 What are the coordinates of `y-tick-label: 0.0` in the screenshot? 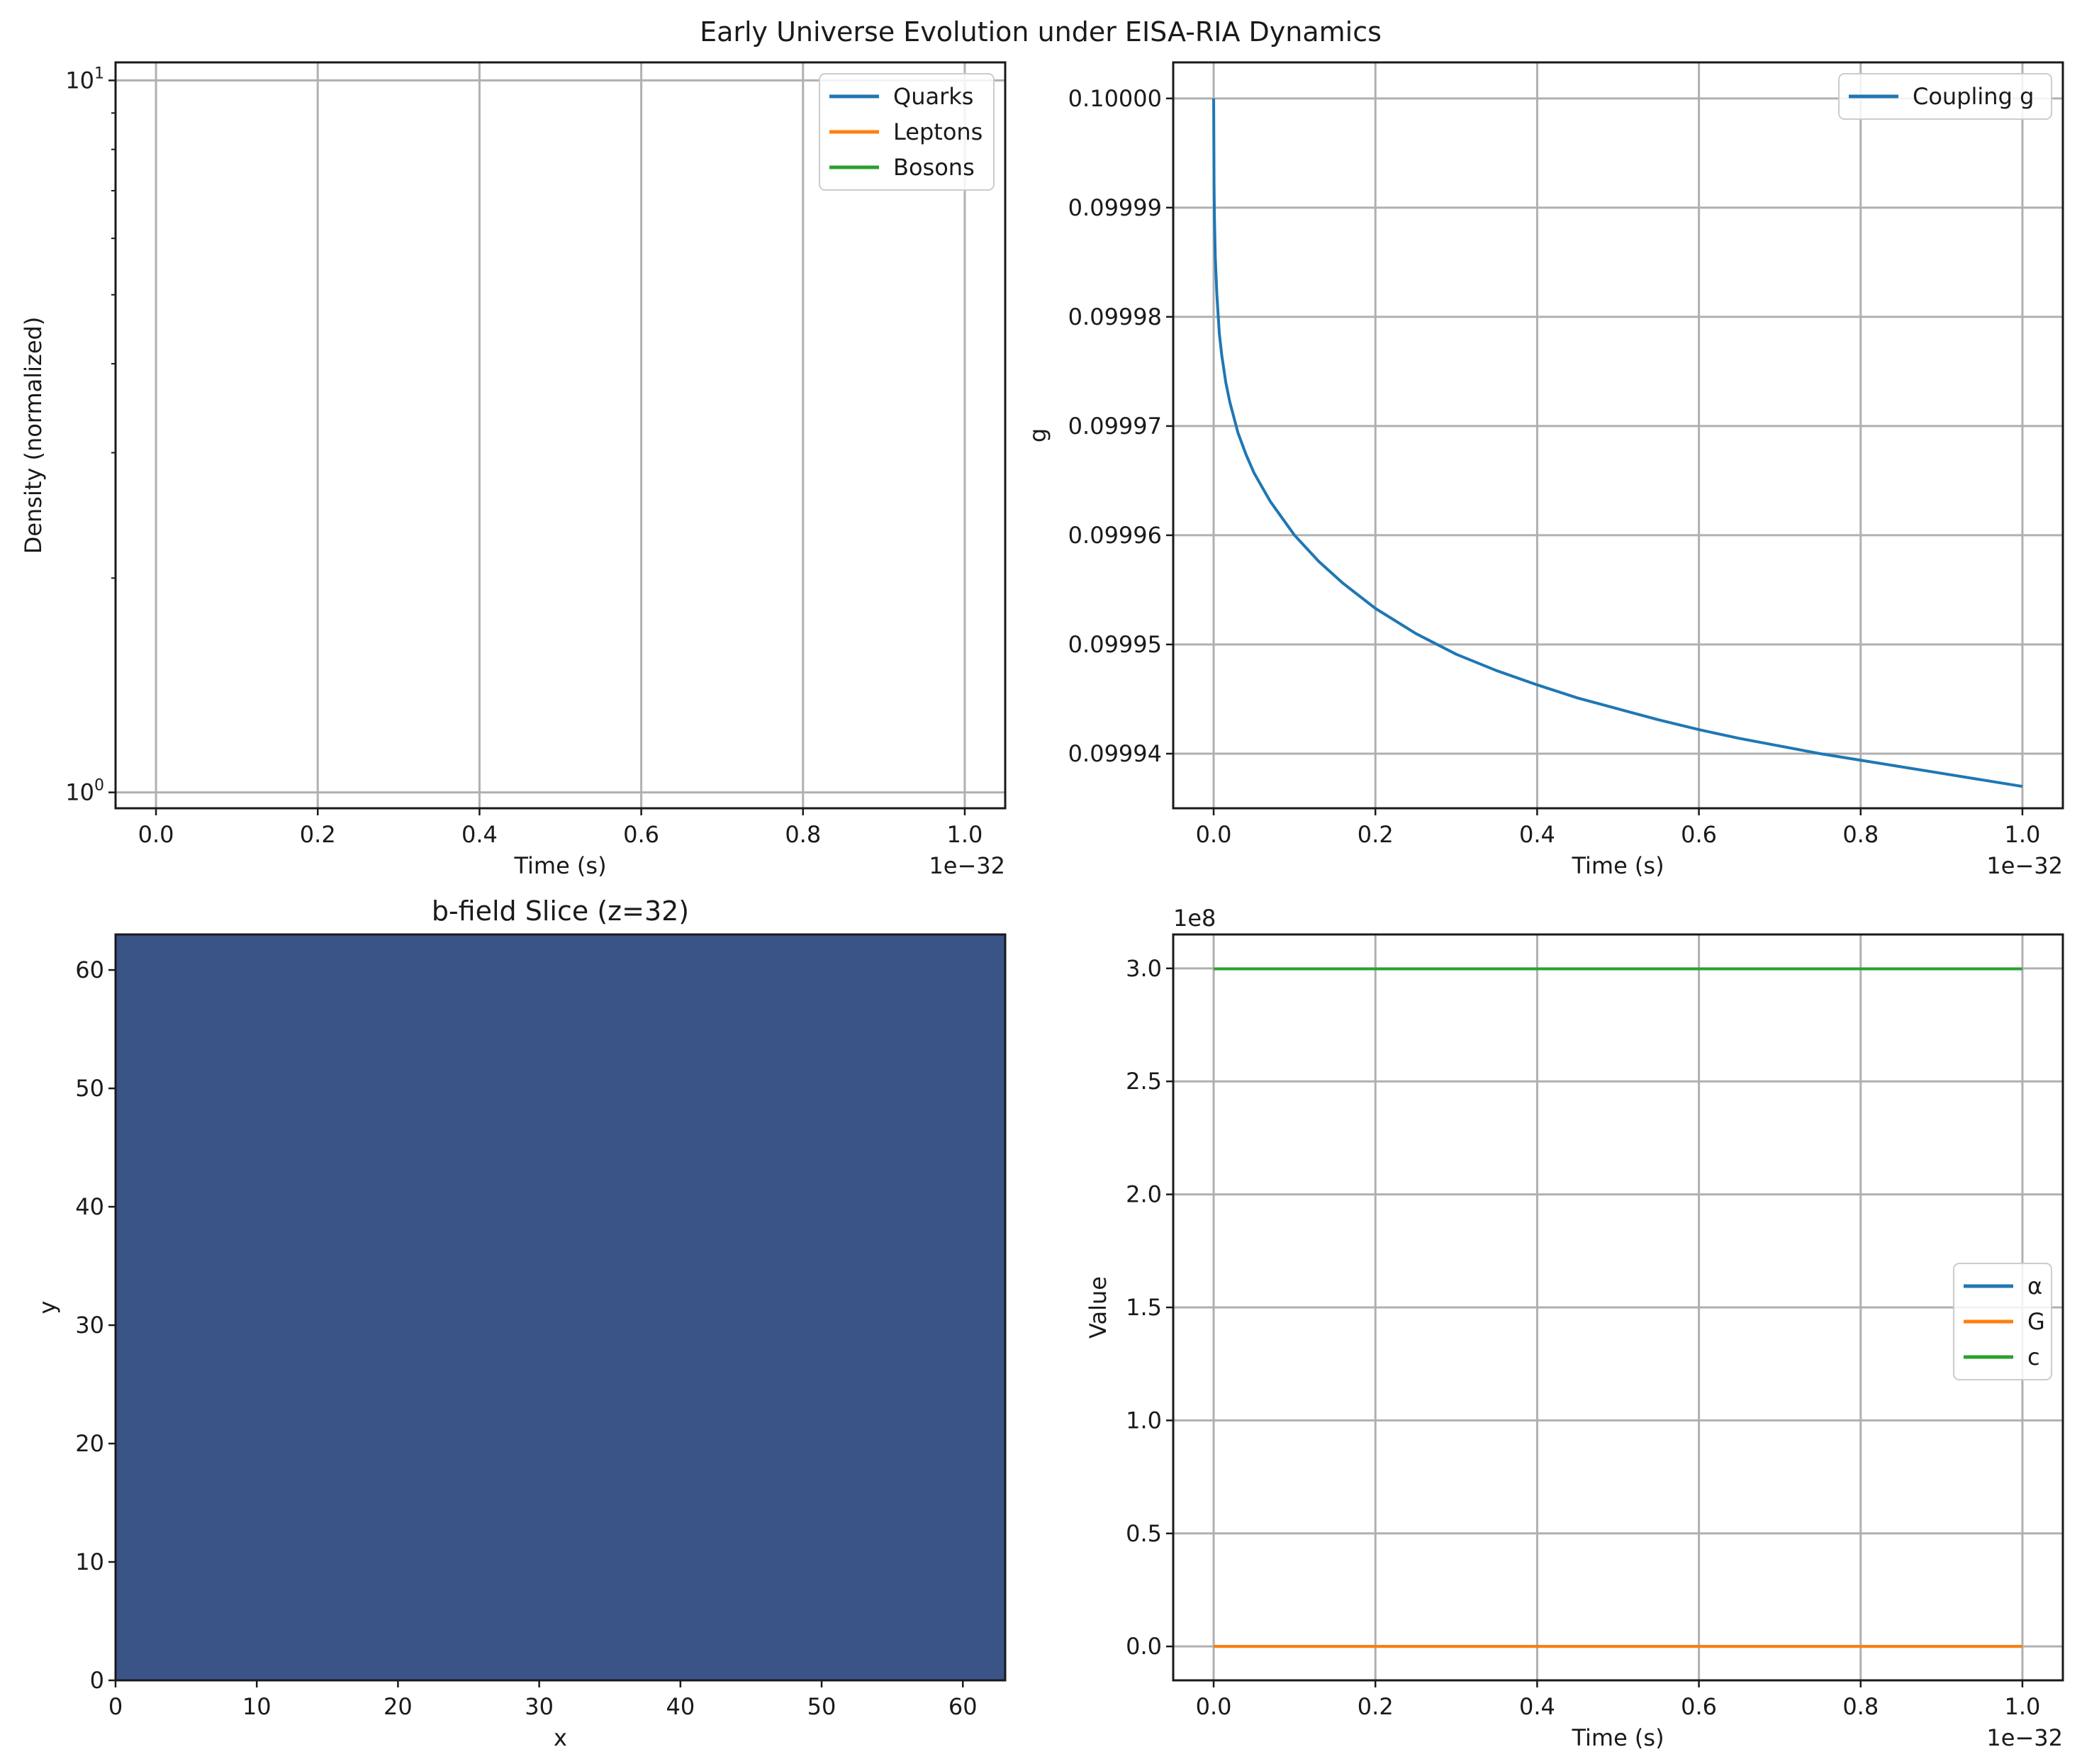 It's located at (1144, 1646).